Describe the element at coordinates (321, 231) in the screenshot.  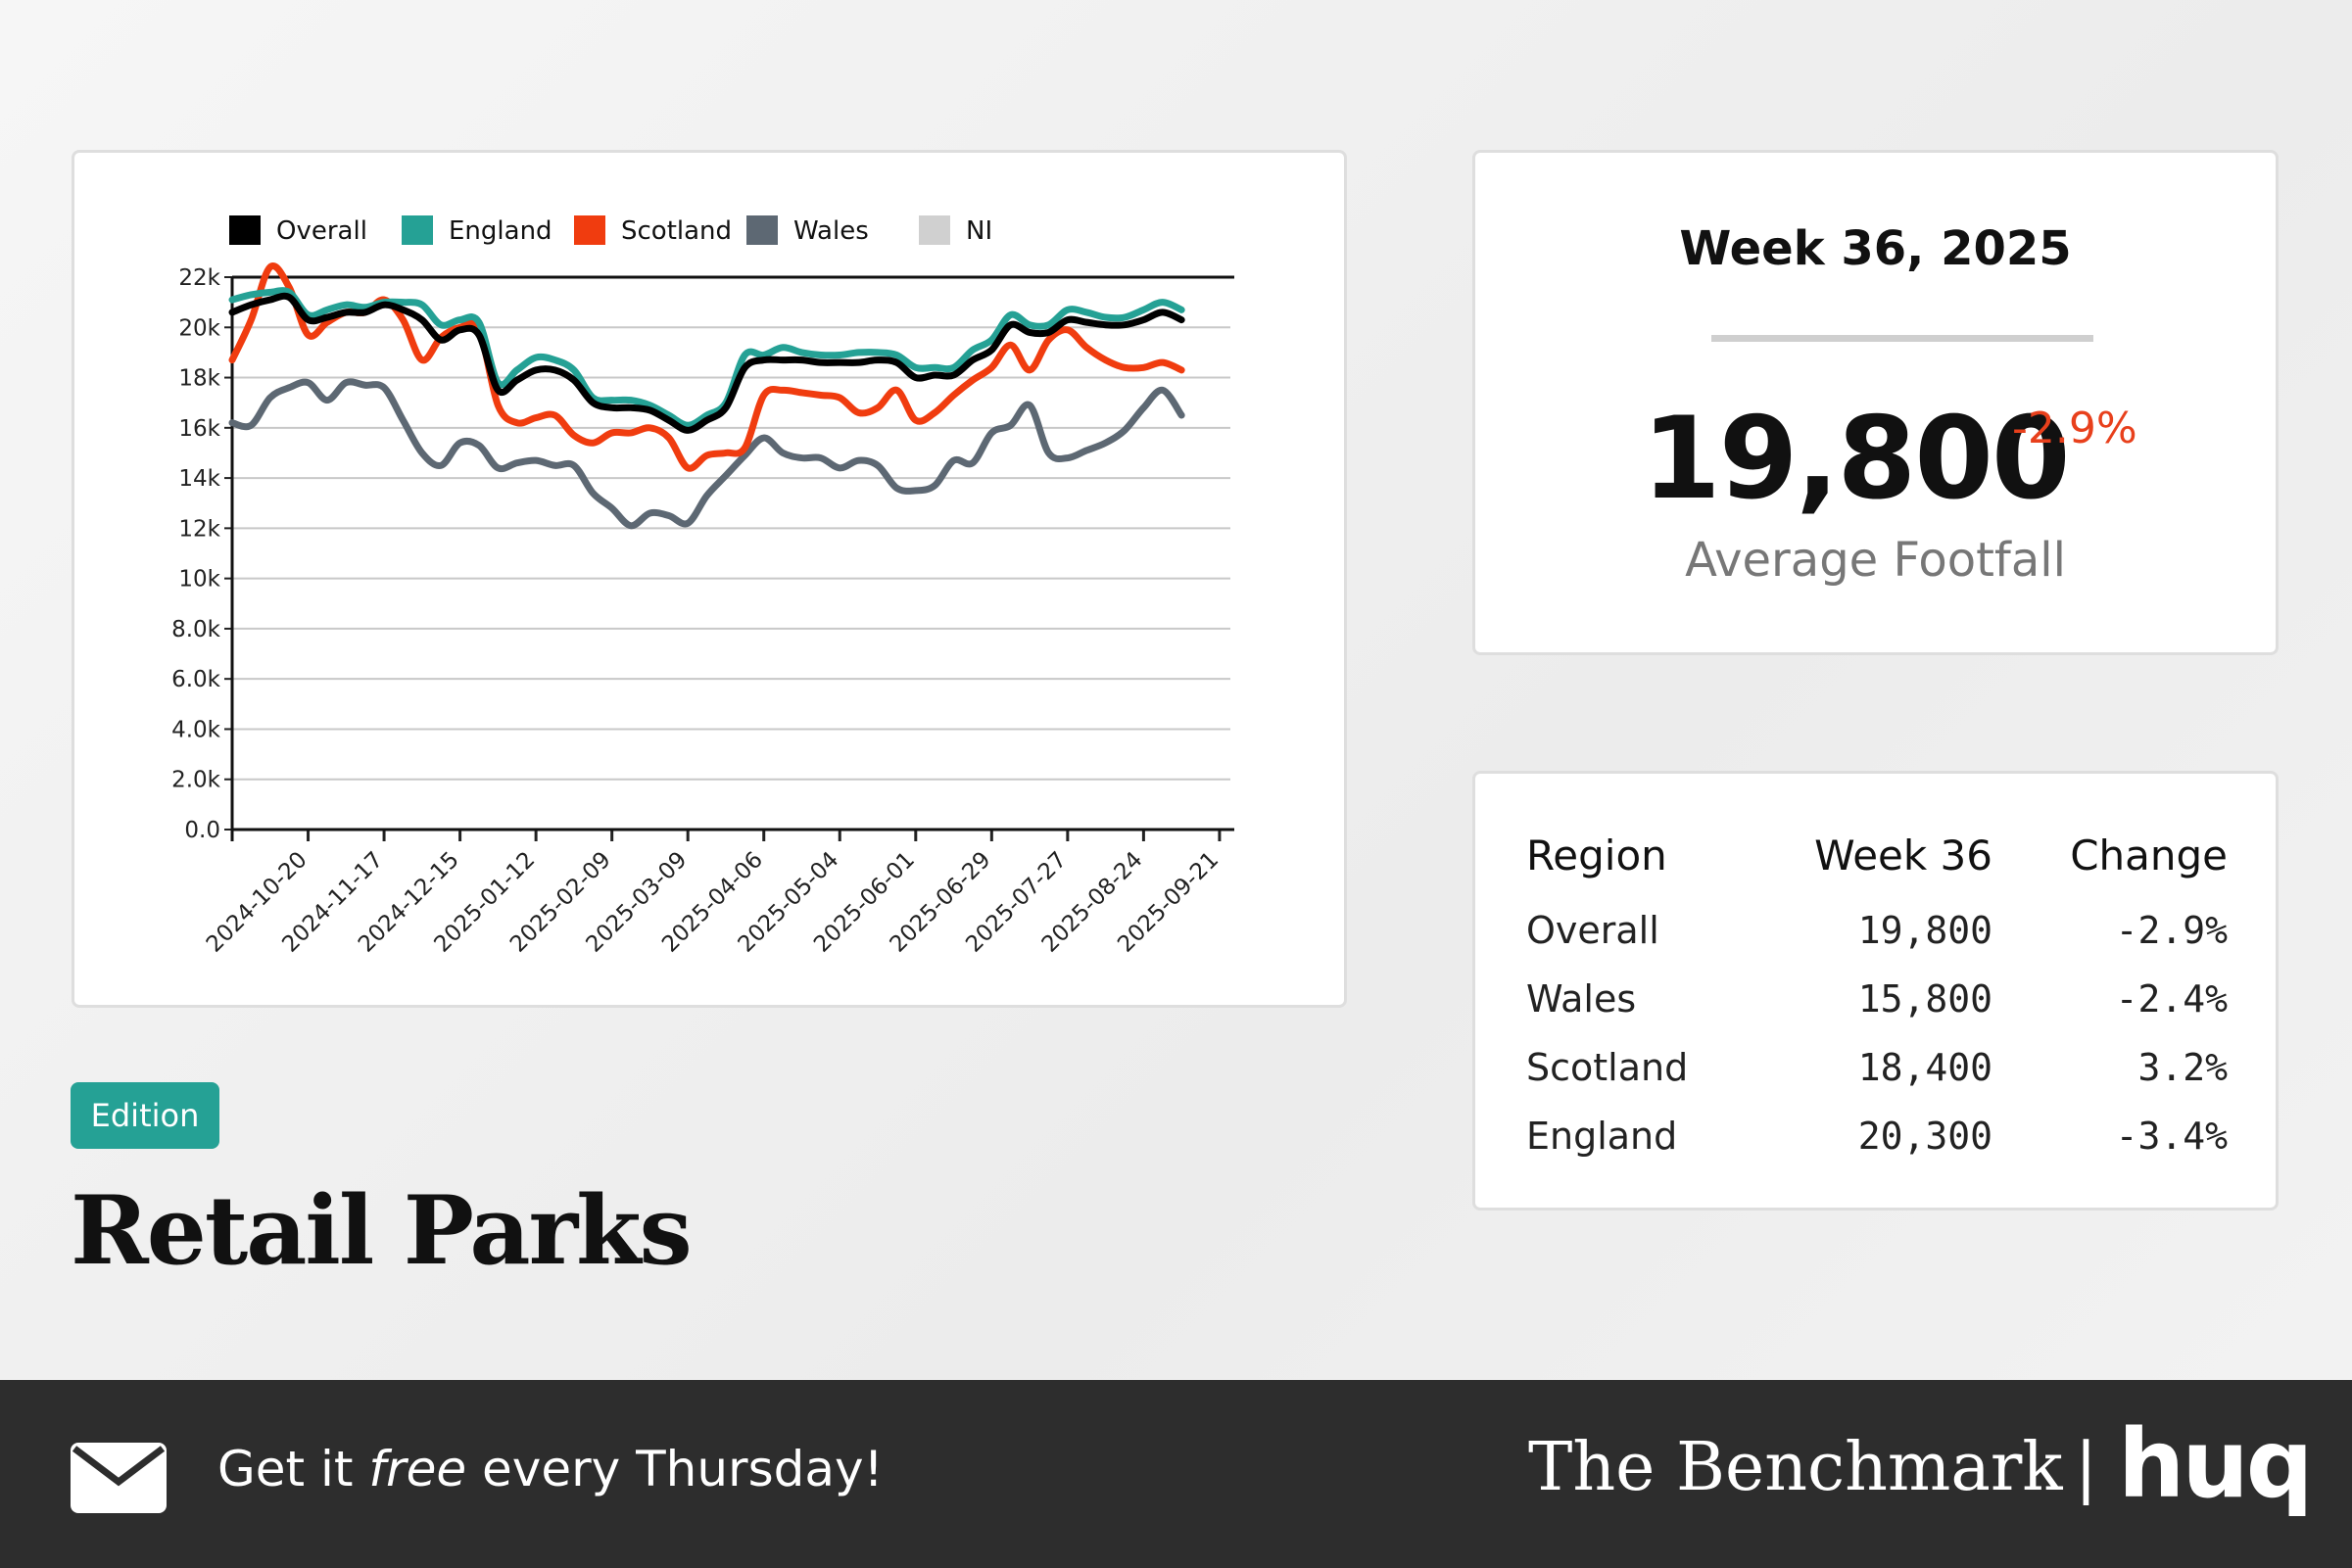
I see `legend-label: Overall` at that location.